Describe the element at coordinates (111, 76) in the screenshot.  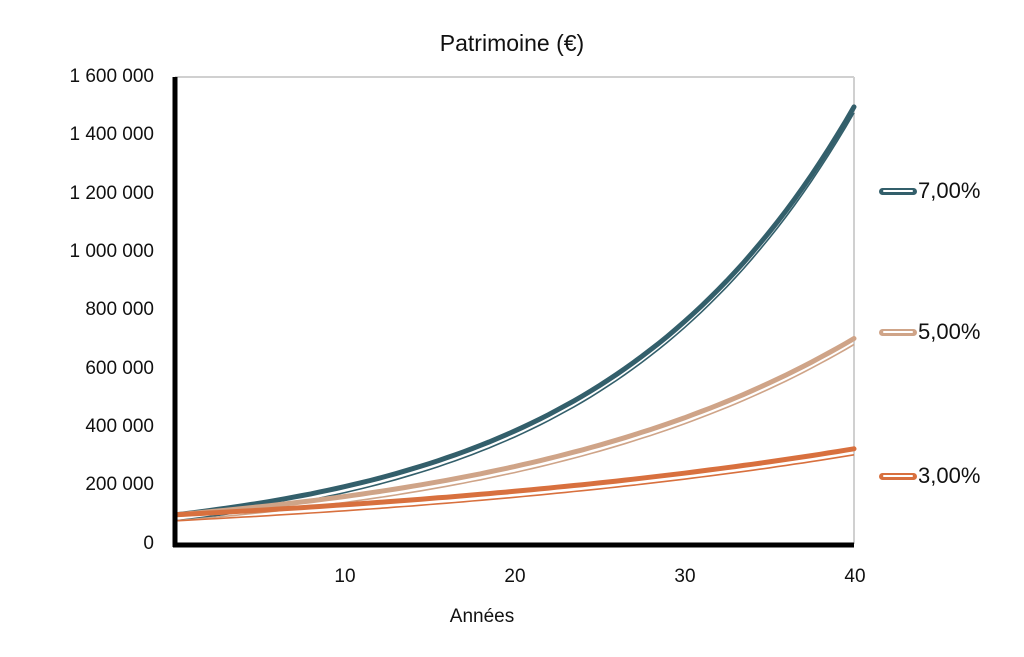
I see `y-tick-label: 1 600 000` at that location.